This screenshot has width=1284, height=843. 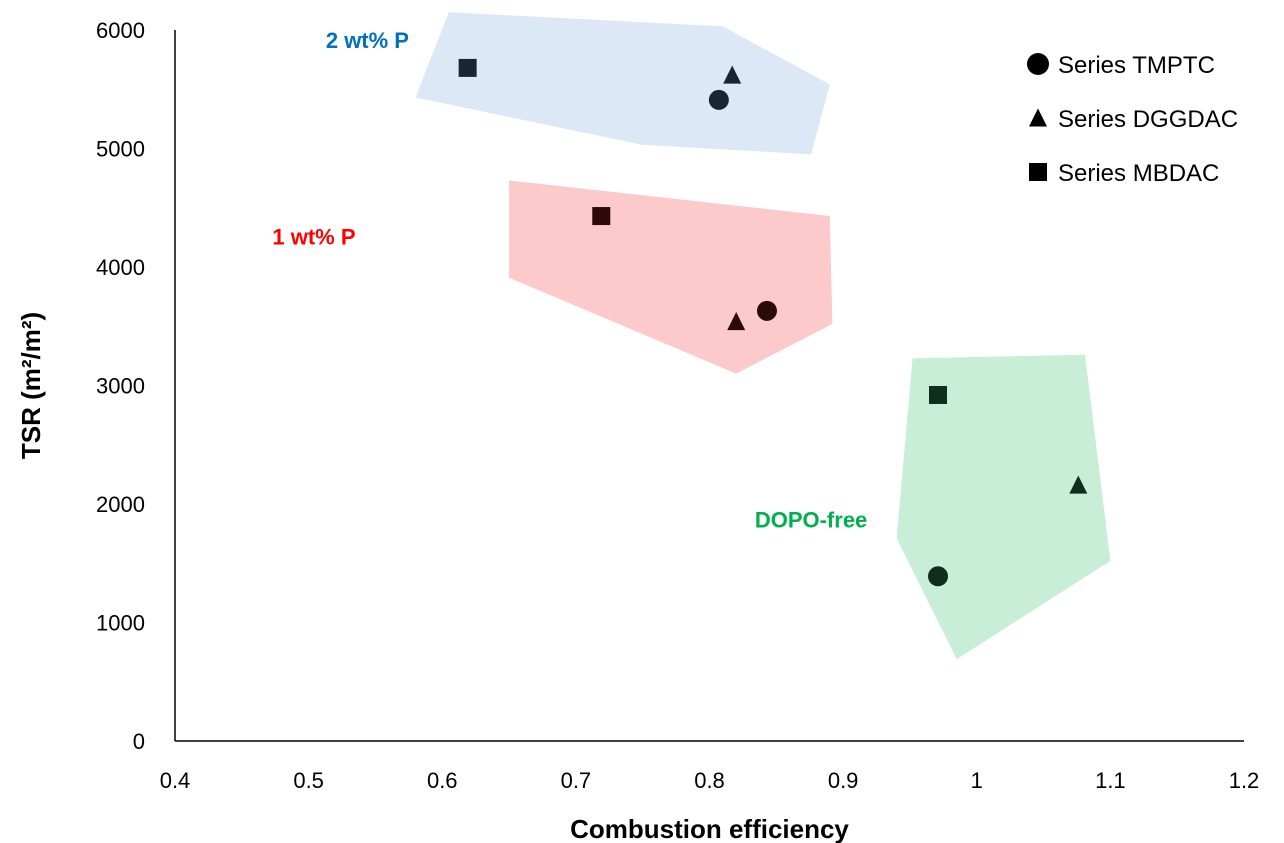 What do you see at coordinates (120, 623) in the screenshot?
I see `y-tick-label: 1000` at bounding box center [120, 623].